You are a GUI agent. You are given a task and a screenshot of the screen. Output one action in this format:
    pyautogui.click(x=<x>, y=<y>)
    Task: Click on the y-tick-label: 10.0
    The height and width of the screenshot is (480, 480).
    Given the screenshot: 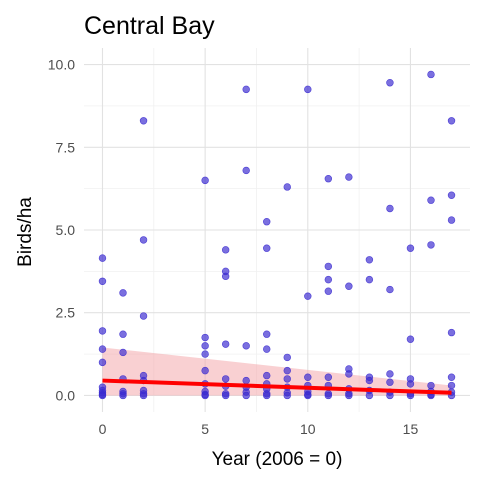 What is the action you would take?
    pyautogui.click(x=61, y=65)
    